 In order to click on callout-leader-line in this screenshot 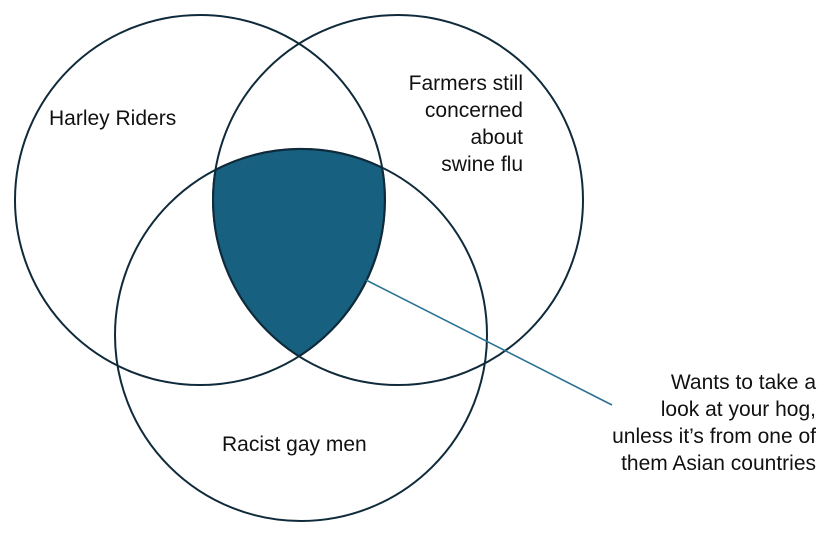, I will do `click(489, 342)`.